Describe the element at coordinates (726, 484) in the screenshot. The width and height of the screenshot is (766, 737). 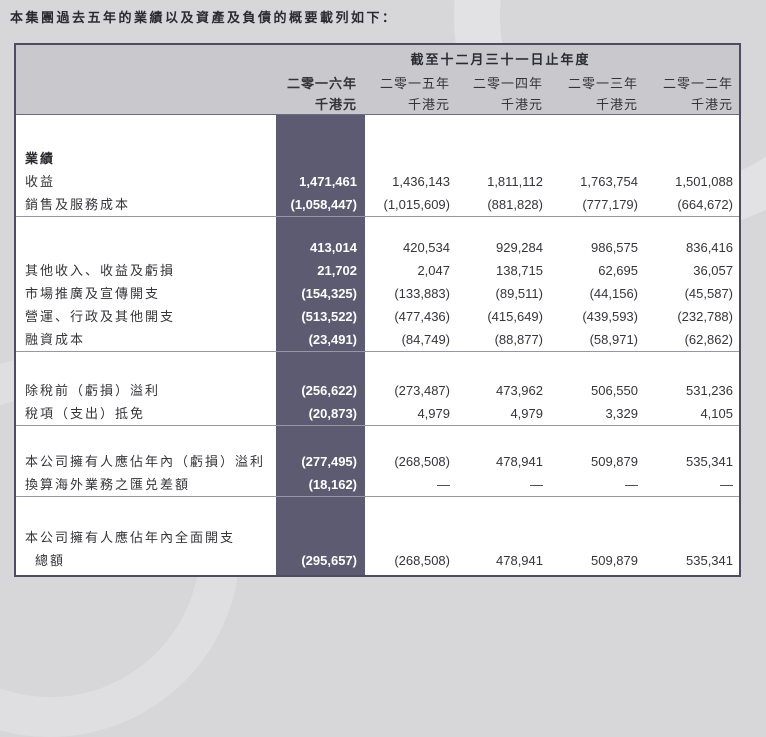
I see `value-2012: —` at that location.